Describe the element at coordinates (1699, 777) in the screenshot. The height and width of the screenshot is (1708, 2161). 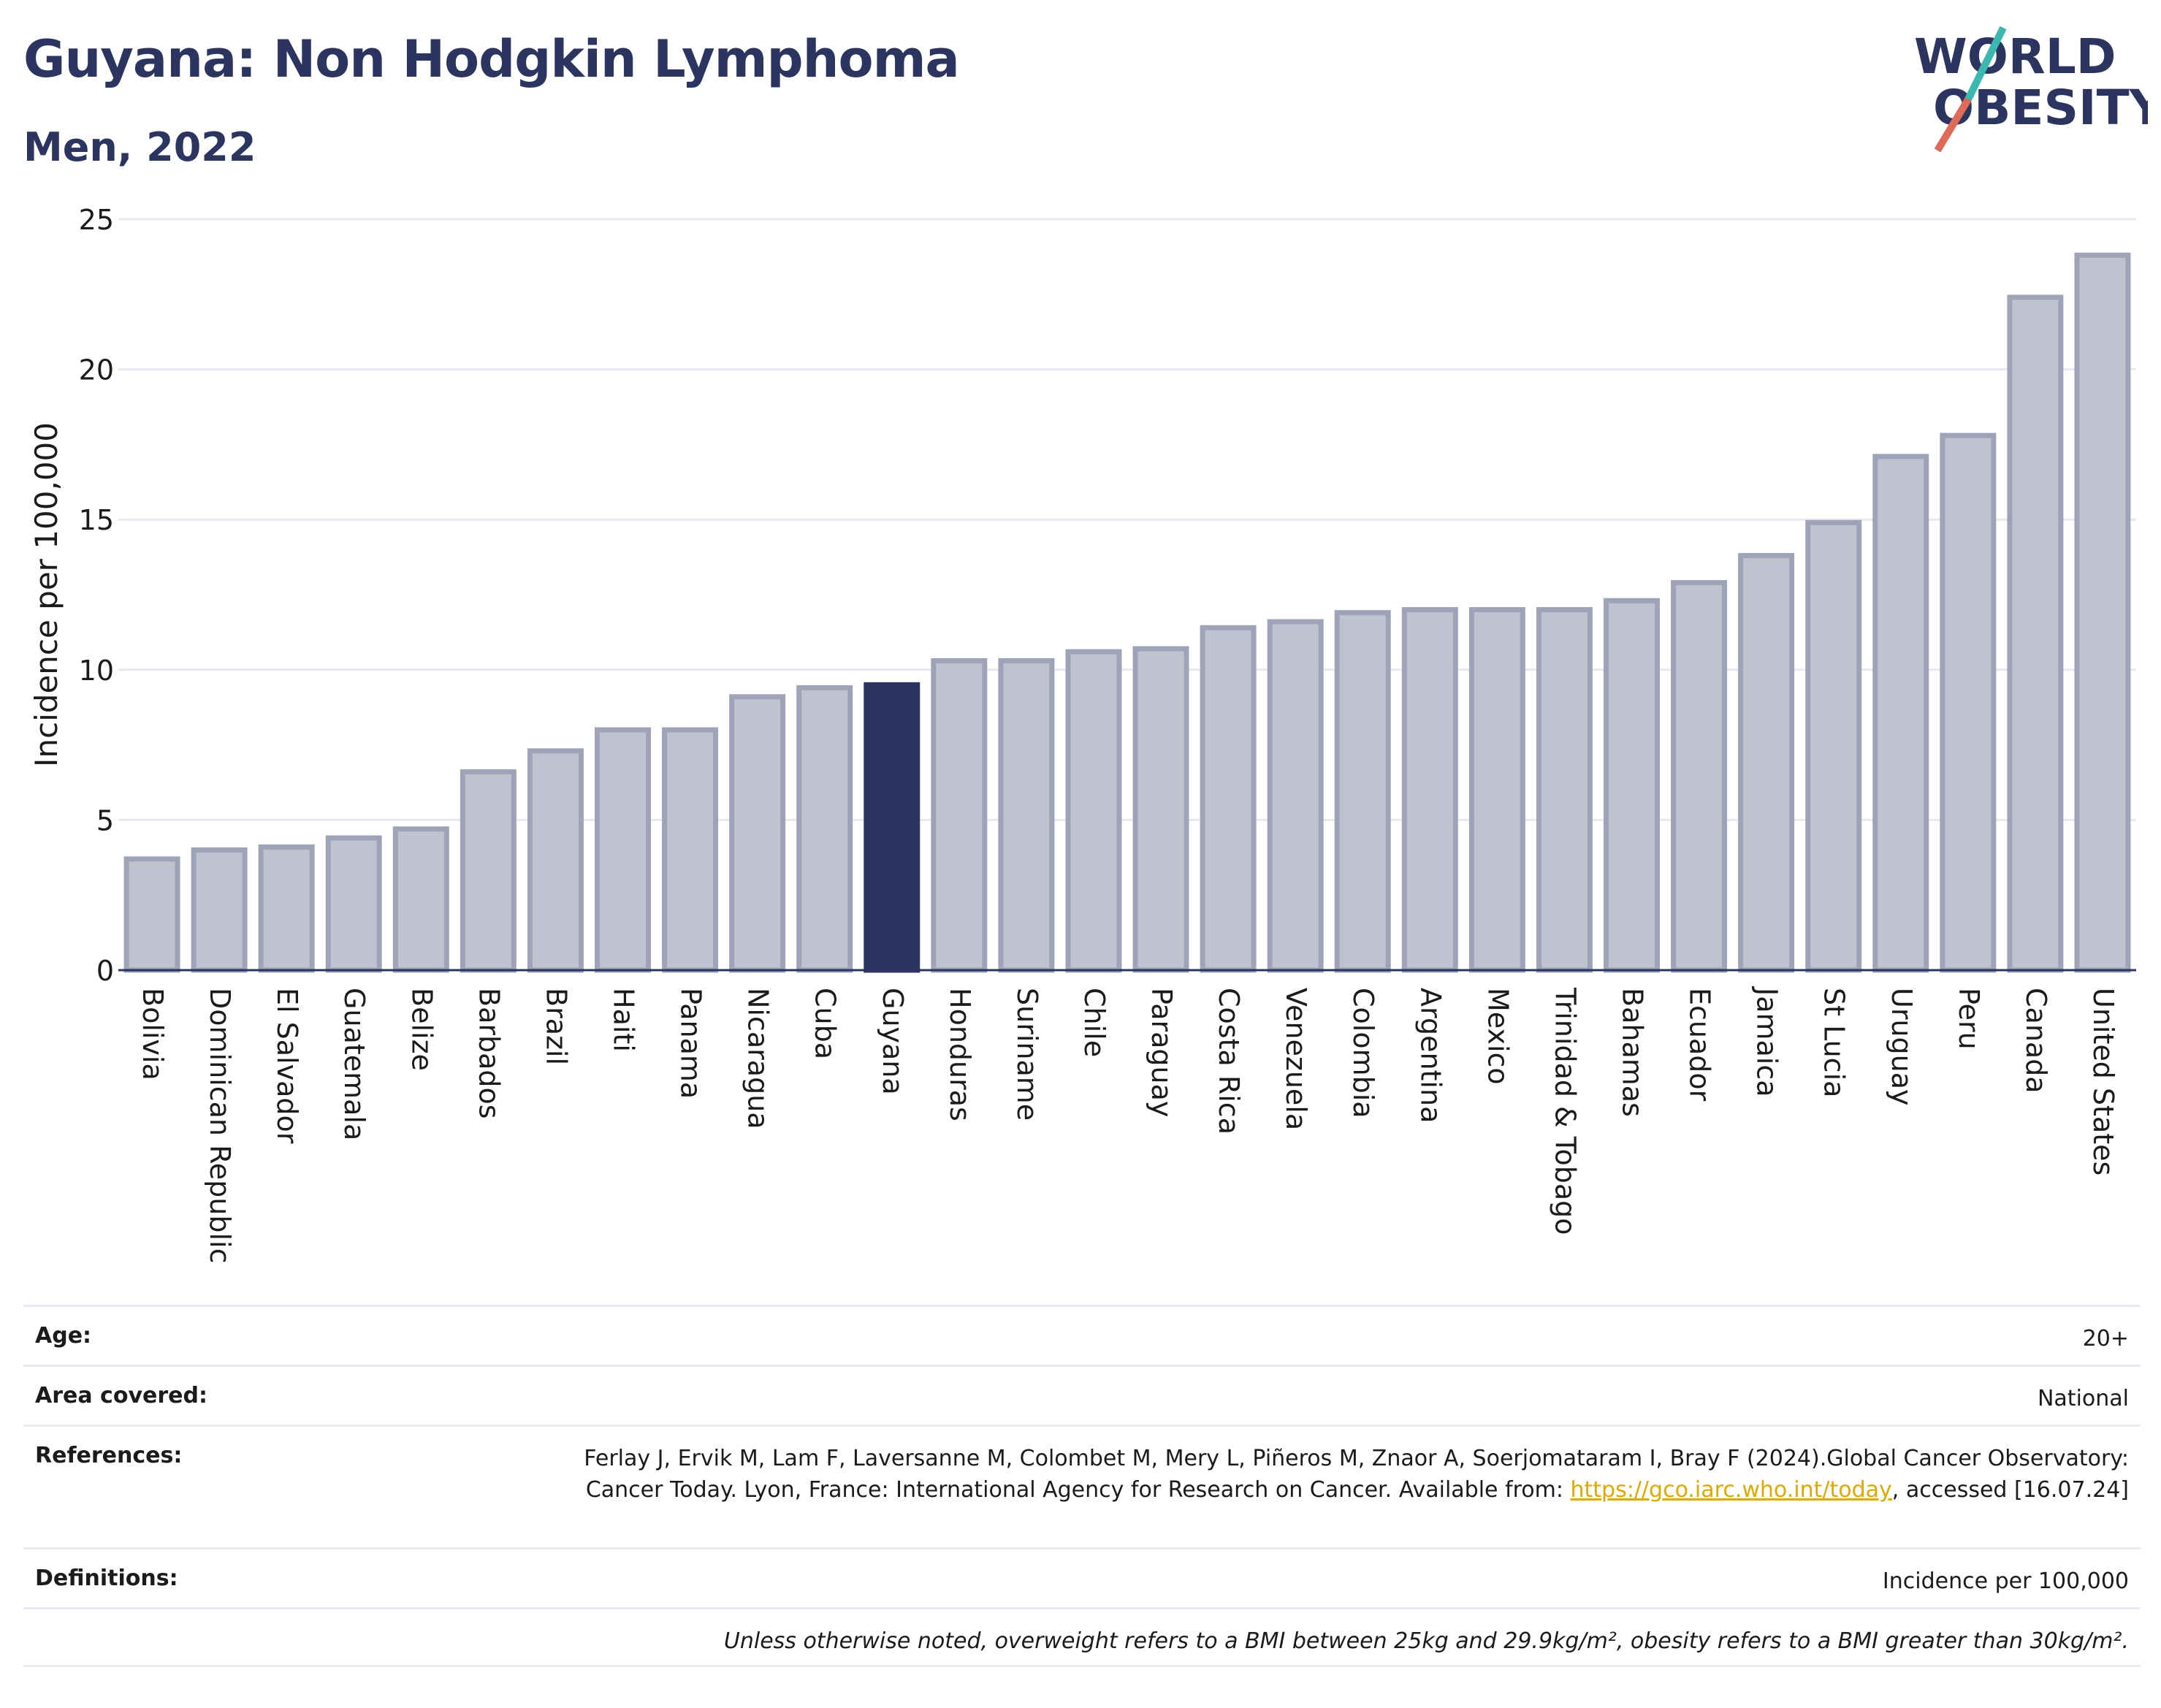
I see `bar-ecuador` at that location.